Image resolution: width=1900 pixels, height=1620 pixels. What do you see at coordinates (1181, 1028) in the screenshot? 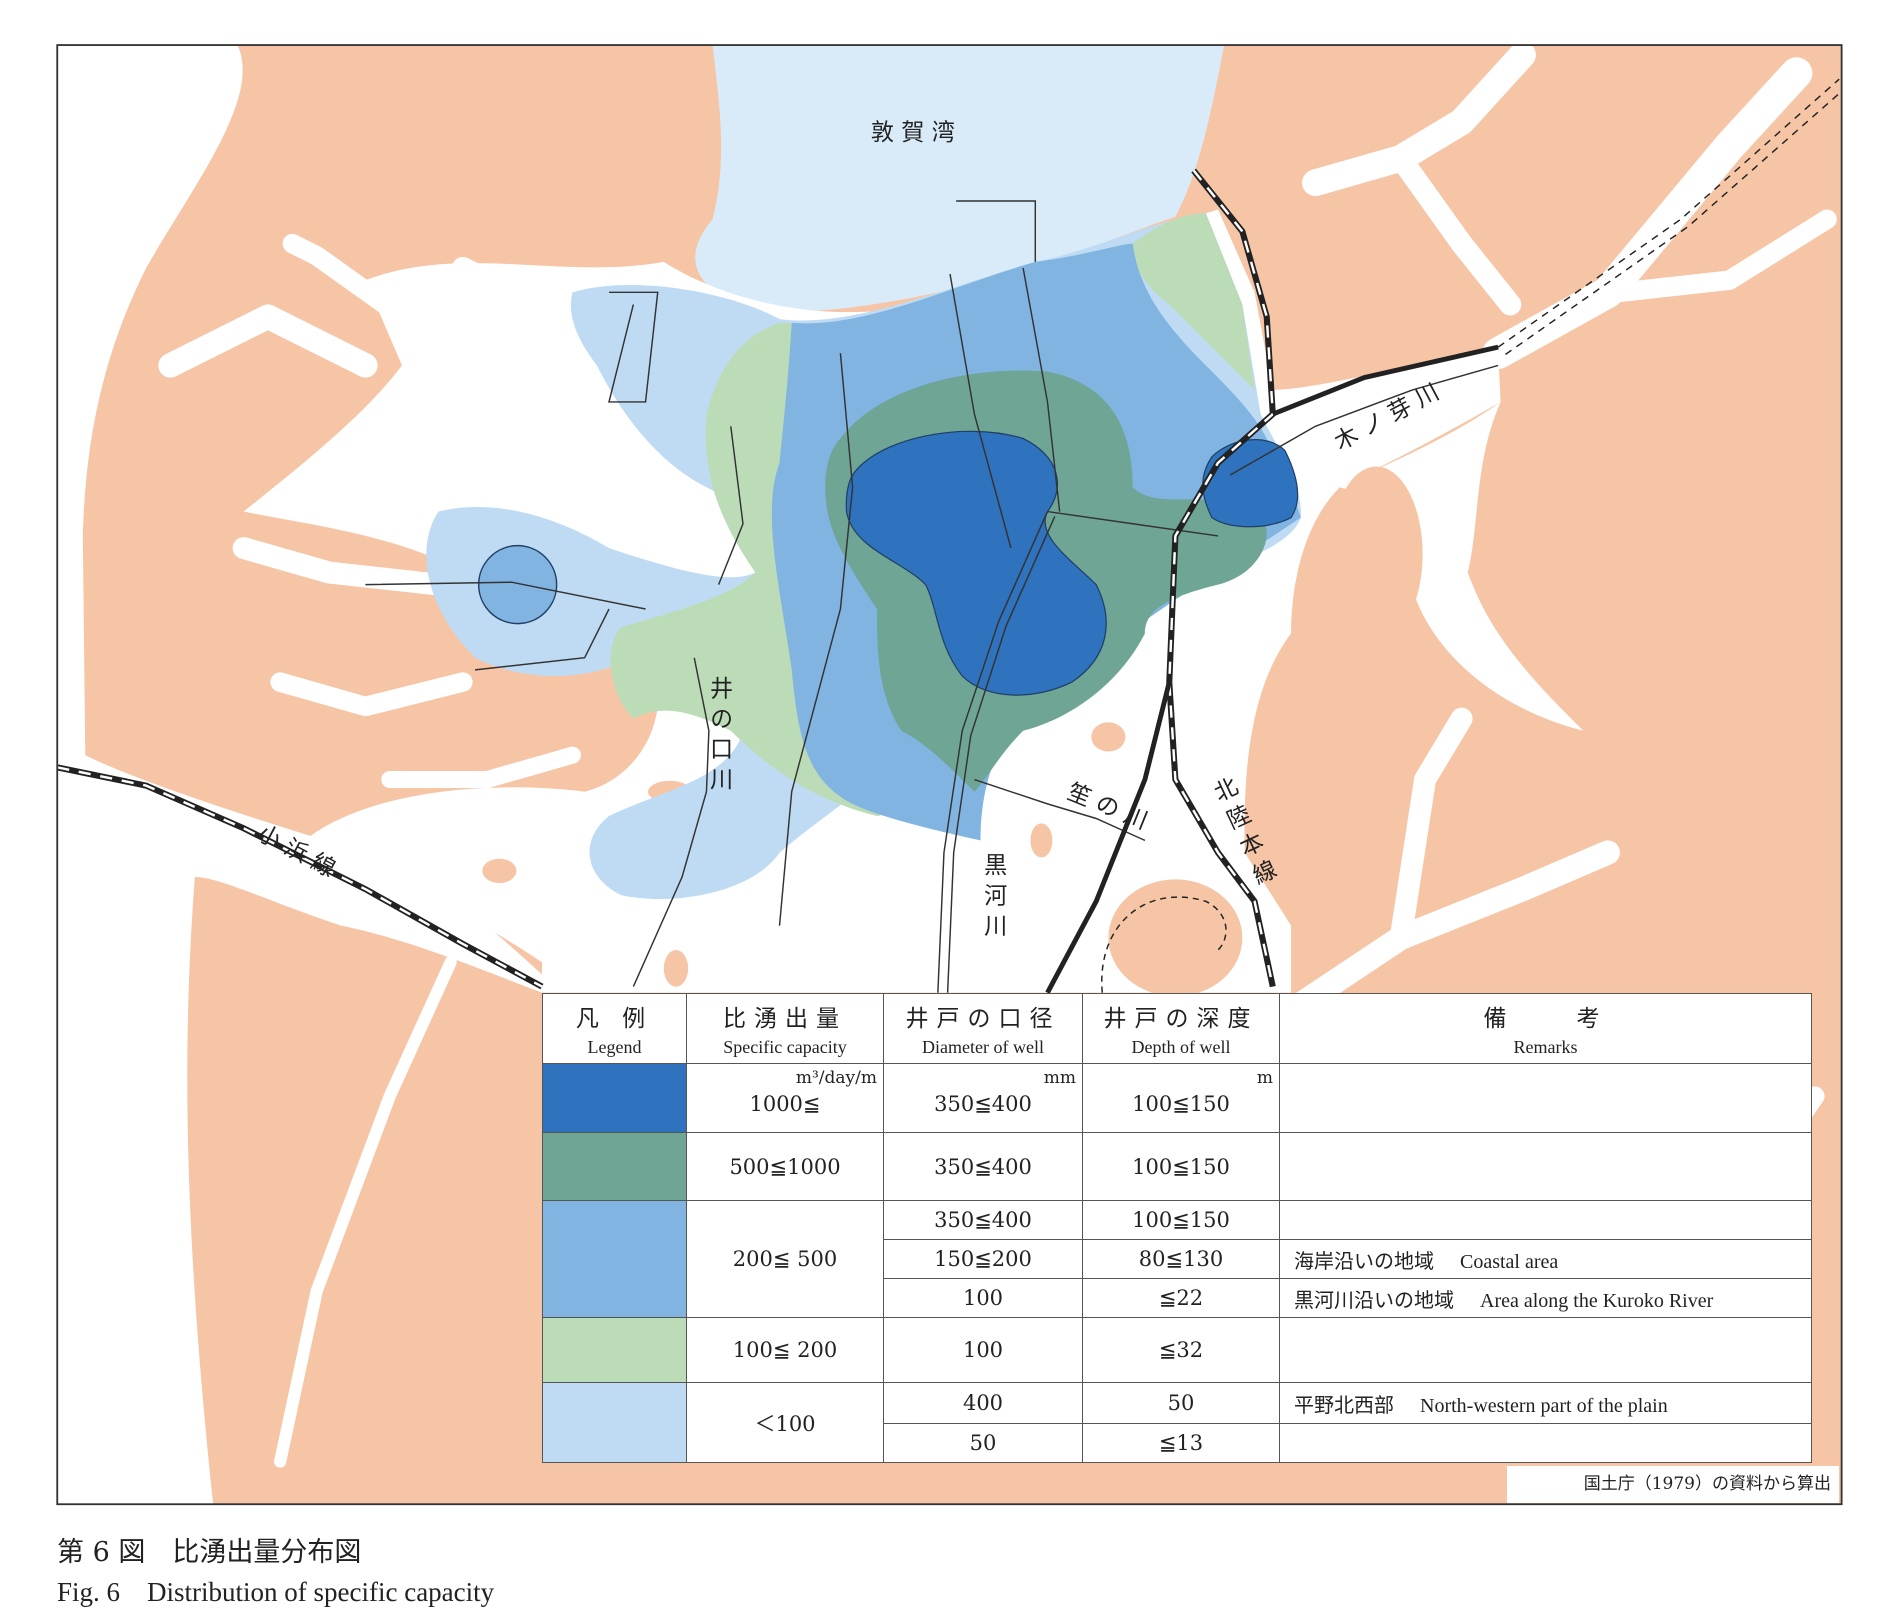
I see `header-depth: 井戸の深度 Depth of well` at bounding box center [1181, 1028].